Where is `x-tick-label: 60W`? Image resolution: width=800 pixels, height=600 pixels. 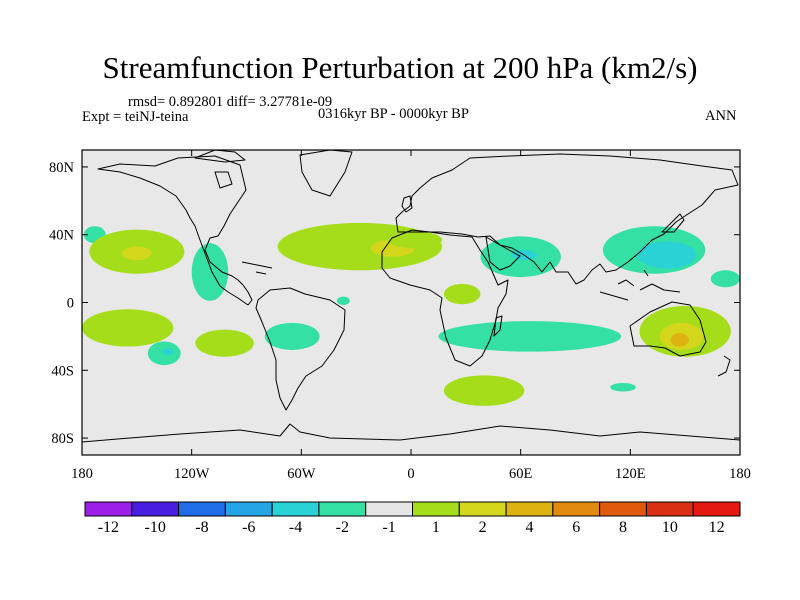
x-tick-label: 60W is located at coordinates (301, 474).